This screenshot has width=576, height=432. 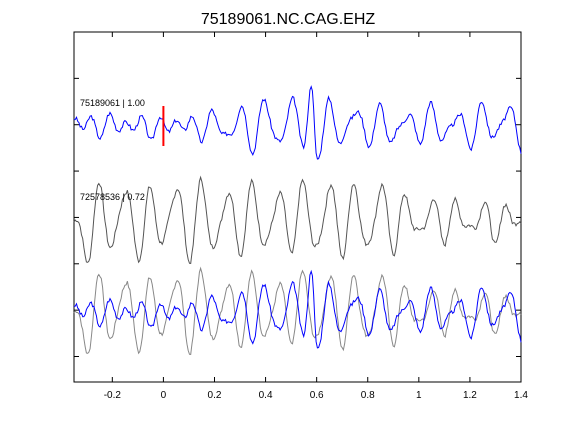 What do you see at coordinates (317, 395) in the screenshot?
I see `x-tick-label: 0.6` at bounding box center [317, 395].